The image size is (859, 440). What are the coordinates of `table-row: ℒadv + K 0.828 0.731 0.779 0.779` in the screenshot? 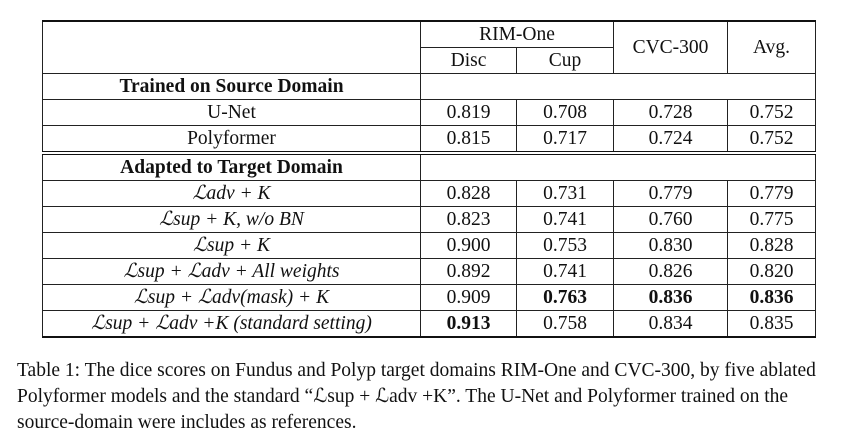 It's located at (429, 193).